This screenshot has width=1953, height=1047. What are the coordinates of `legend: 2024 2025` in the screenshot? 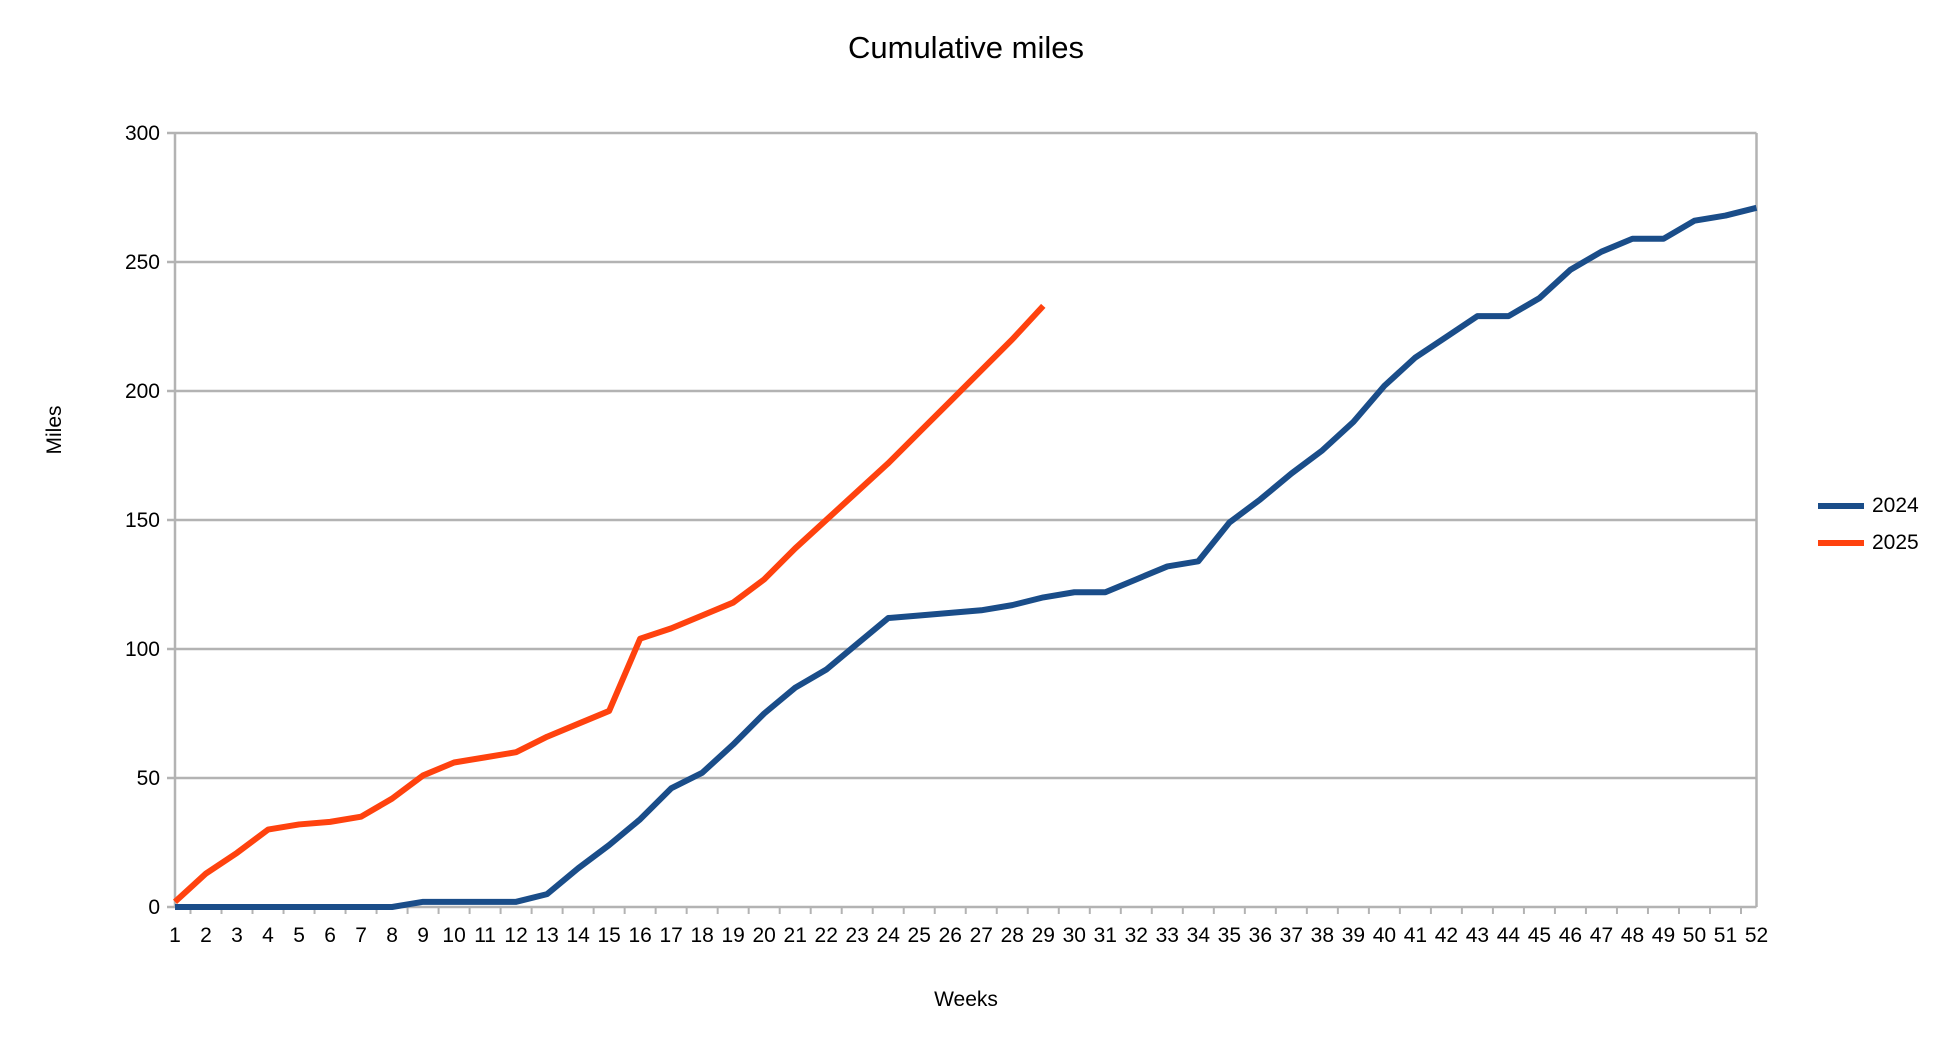 It's located at (1868, 531).